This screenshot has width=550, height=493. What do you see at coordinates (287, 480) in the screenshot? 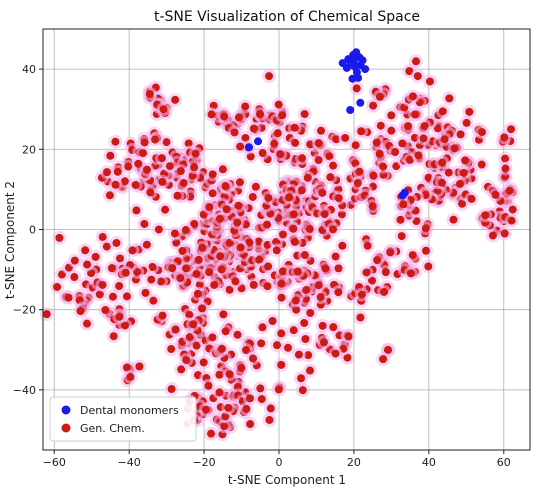
I see `x-axis-label: t-SNE Component 1` at bounding box center [287, 480].